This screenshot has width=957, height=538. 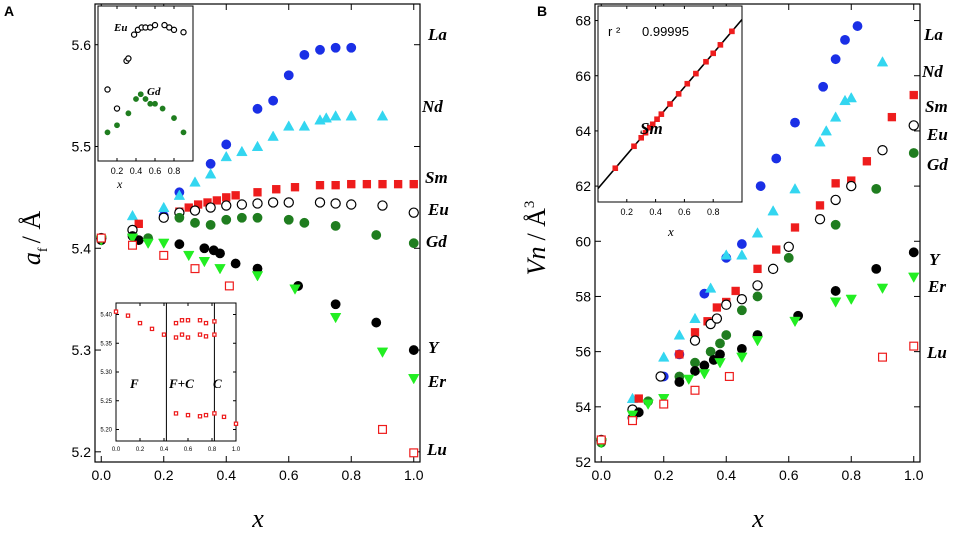 What do you see at coordinates (937, 134) in the screenshot?
I see `b-label-eu: Eu` at bounding box center [937, 134].